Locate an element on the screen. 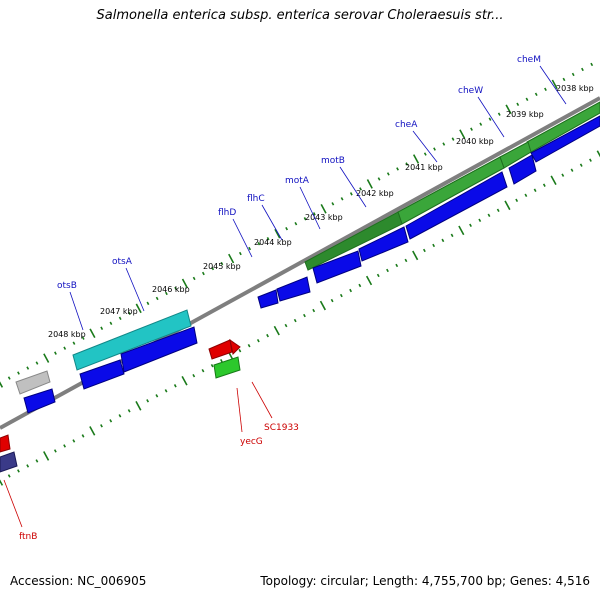 The height and width of the screenshot is (600, 600). gene-label-cheW: cheW is located at coordinates (470, 91).